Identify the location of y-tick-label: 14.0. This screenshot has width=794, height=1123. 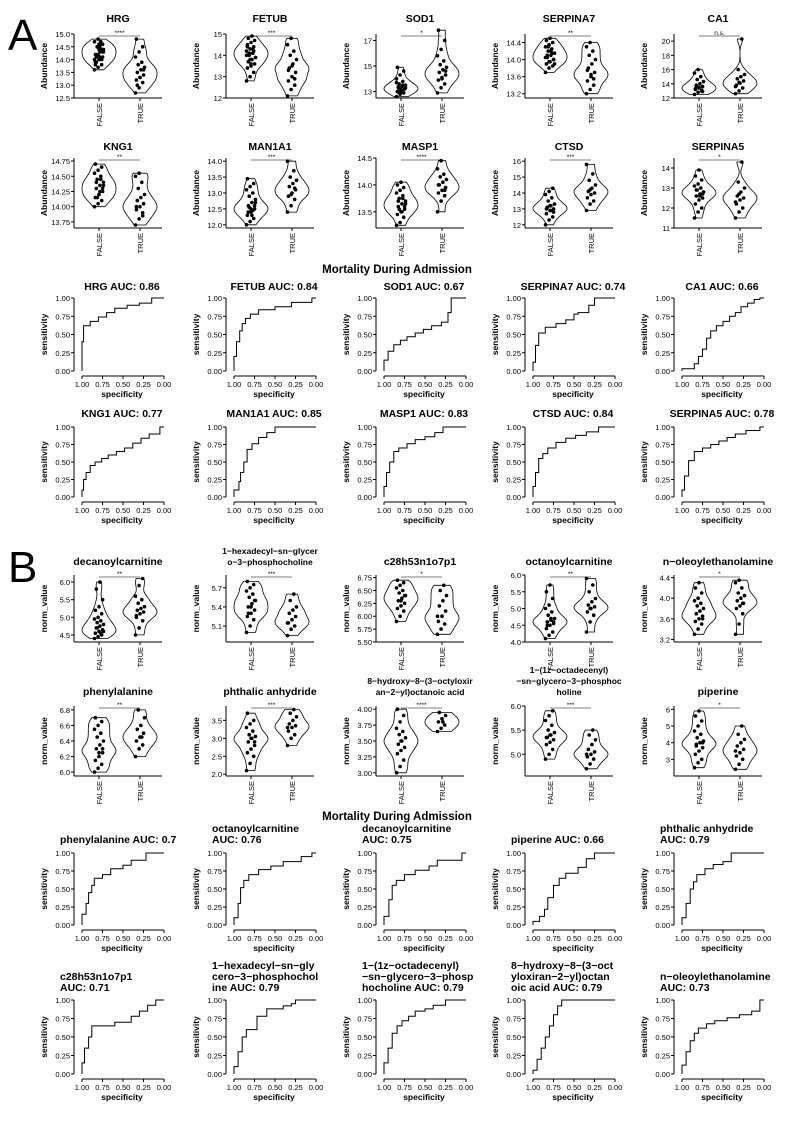
(513, 60).